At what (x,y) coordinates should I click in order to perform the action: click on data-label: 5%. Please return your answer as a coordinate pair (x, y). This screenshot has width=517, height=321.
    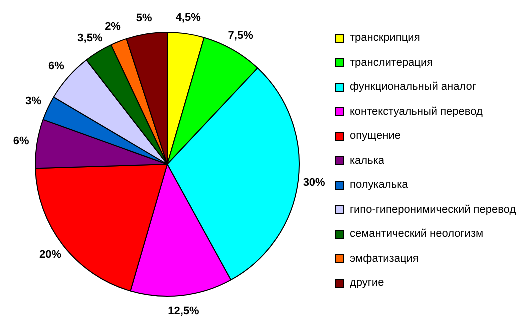
    Looking at the image, I should click on (144, 18).